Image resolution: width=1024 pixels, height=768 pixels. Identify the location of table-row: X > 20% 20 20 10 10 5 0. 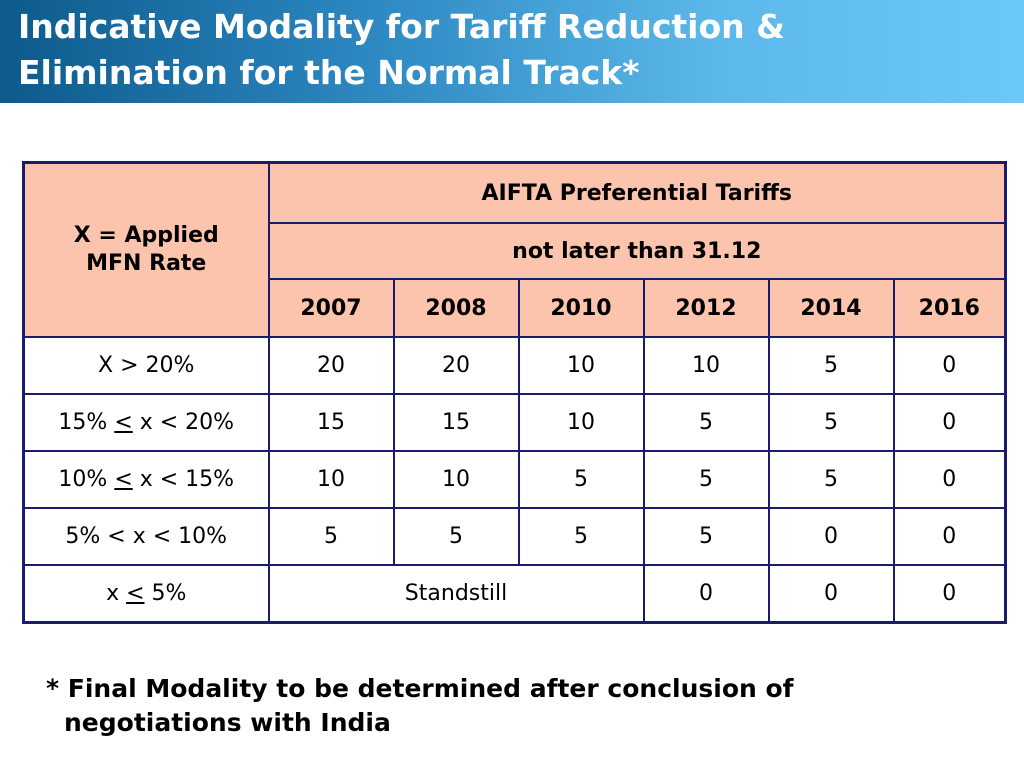
(514, 365).